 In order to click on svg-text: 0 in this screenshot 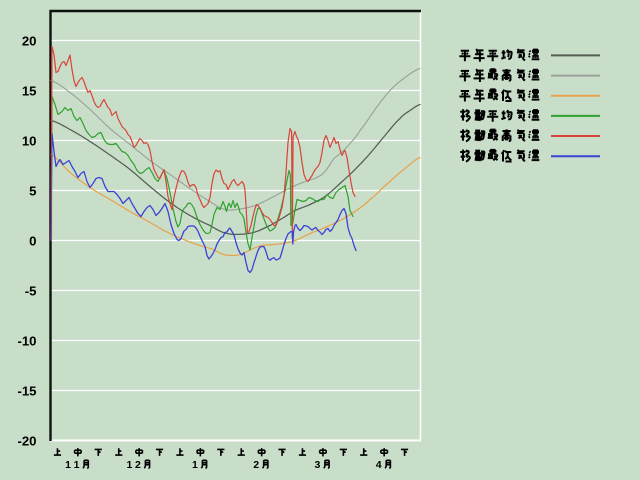, I will do `click(32, 240)`.